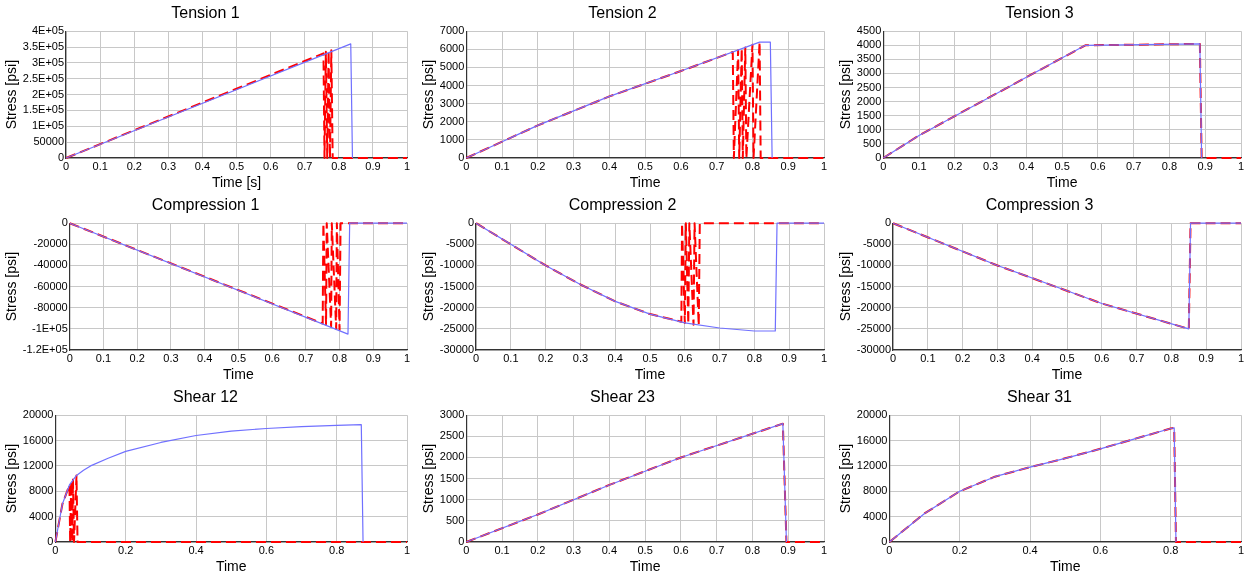 The height and width of the screenshot is (576, 1253). Describe the element at coordinates (874, 349) in the screenshot. I see `y-tick-label: -30000` at that location.